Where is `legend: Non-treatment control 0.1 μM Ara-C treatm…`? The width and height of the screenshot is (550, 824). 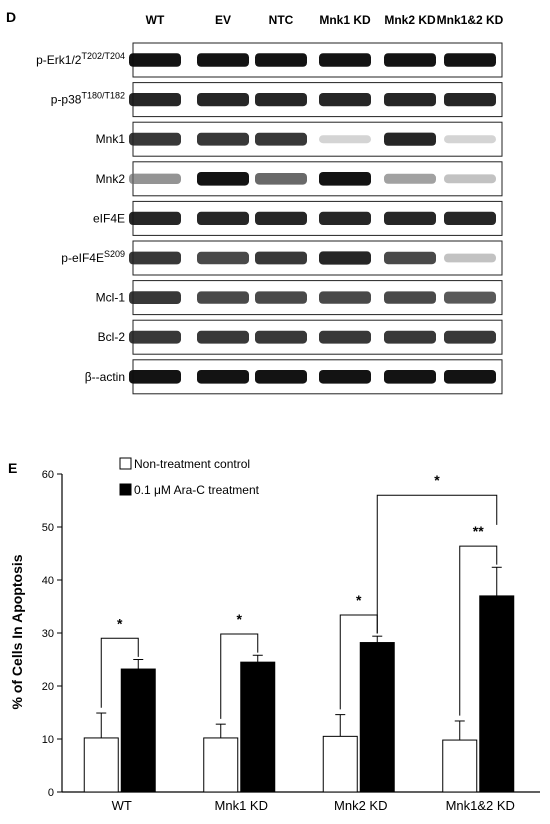 legend: Non-treatment control 0.1 μM Ara-C treatm… is located at coordinates (189, 477).